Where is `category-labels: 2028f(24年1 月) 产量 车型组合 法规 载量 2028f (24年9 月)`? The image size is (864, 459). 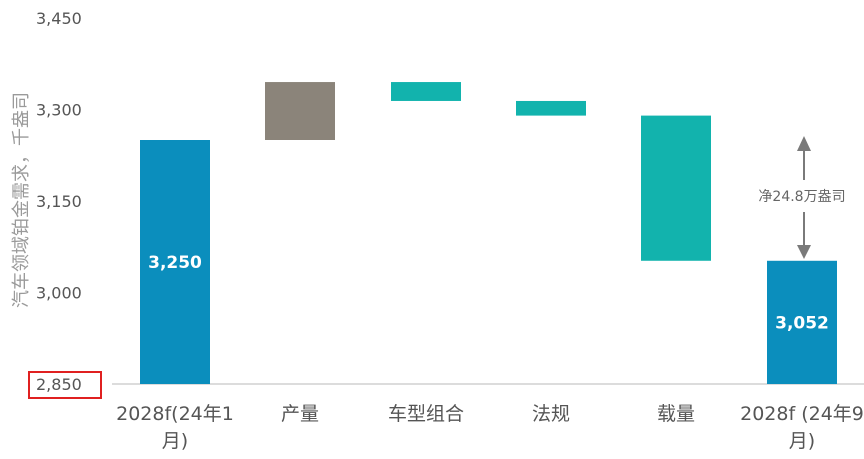
category-labels: 2028f(24年1 月) 产量 车型组合 法规 载量 2028f (24年9 月) is located at coordinates (490, 427).